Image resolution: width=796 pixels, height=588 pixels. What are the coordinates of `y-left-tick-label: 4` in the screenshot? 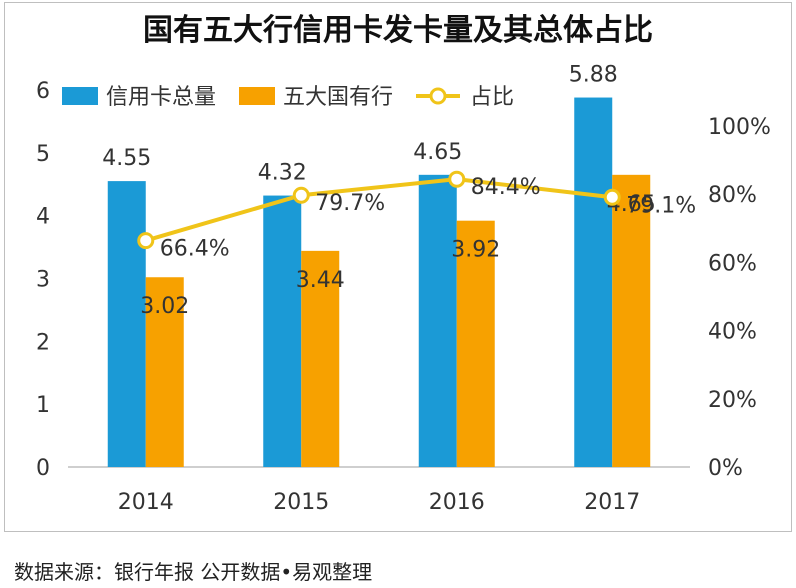 It's located at (43, 217).